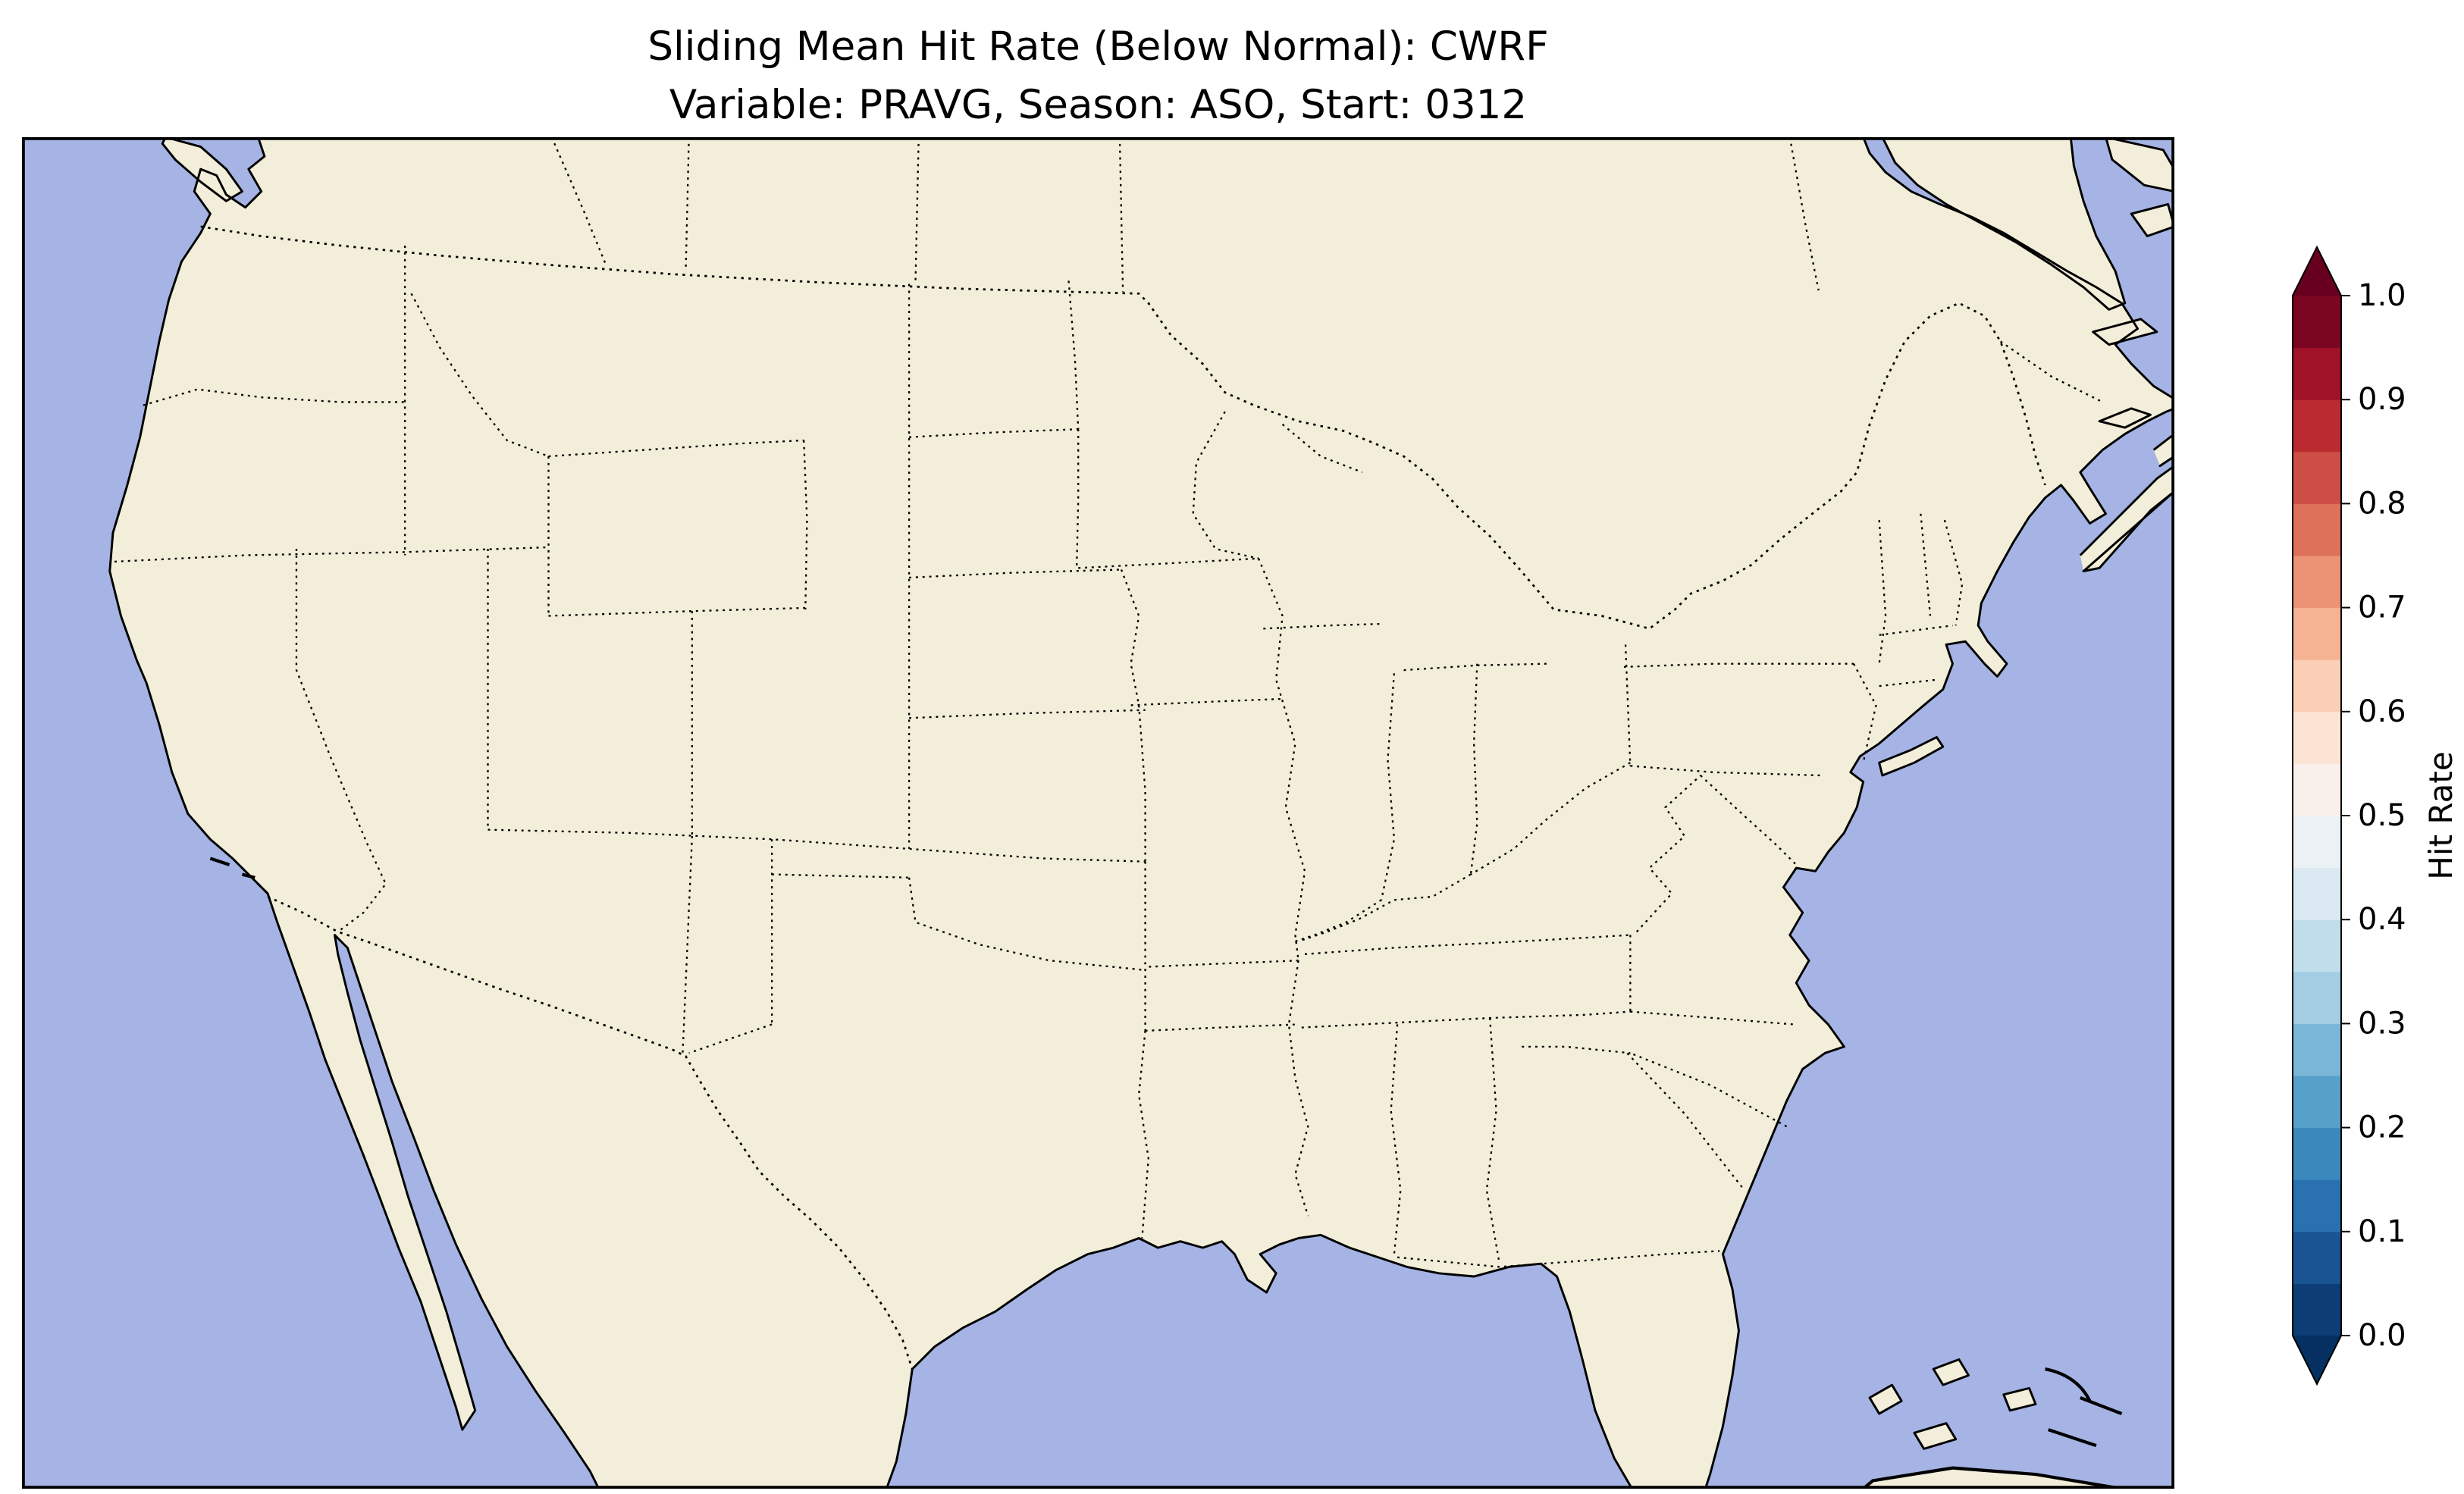 Image resolution: width=2464 pixels, height=1494 pixels. What do you see at coordinates (1327, 270) in the screenshot?
I see `canada-province-lines` at bounding box center [1327, 270].